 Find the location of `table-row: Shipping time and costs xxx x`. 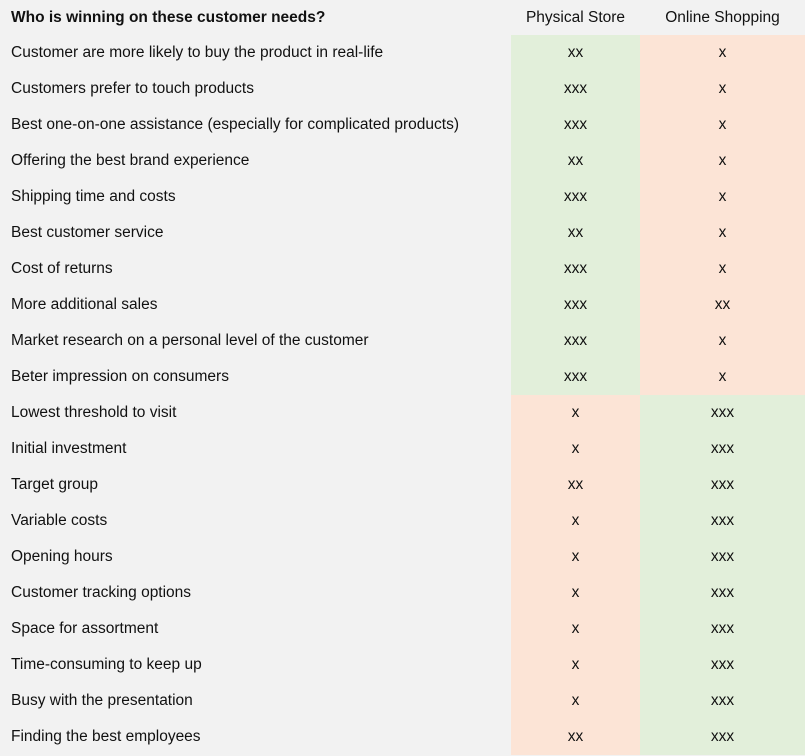

table-row: Shipping time and costs xxx x is located at coordinates (402, 197).